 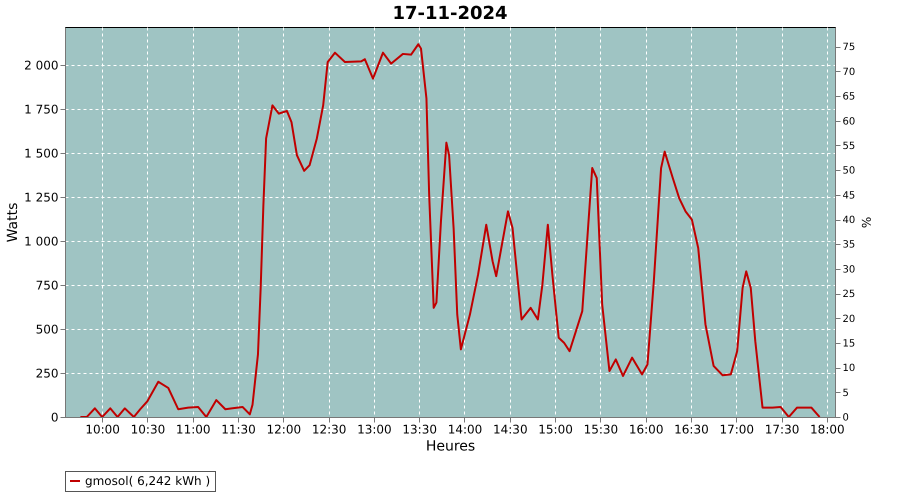 I want to click on x-tick-label: 15:30, so click(x=601, y=429).